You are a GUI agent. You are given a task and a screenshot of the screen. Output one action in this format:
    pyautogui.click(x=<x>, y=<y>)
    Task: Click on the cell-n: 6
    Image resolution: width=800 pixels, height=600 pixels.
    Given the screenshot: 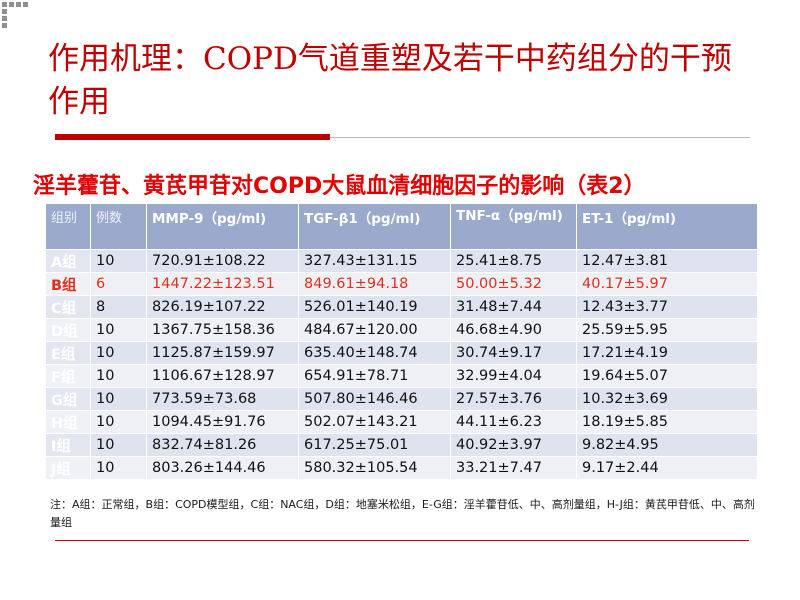 What is the action you would take?
    pyautogui.click(x=118, y=284)
    